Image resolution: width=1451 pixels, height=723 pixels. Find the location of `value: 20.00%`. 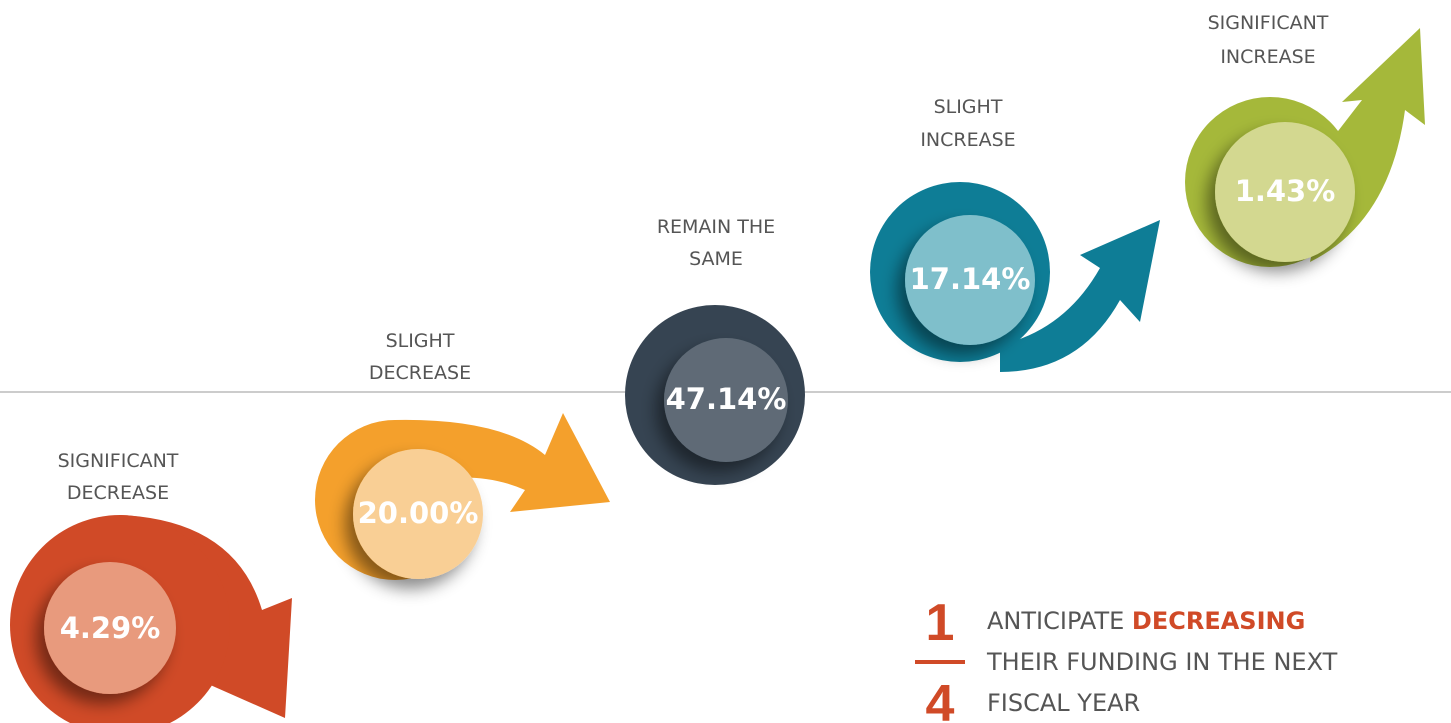

value: 20.00% is located at coordinates (418, 513).